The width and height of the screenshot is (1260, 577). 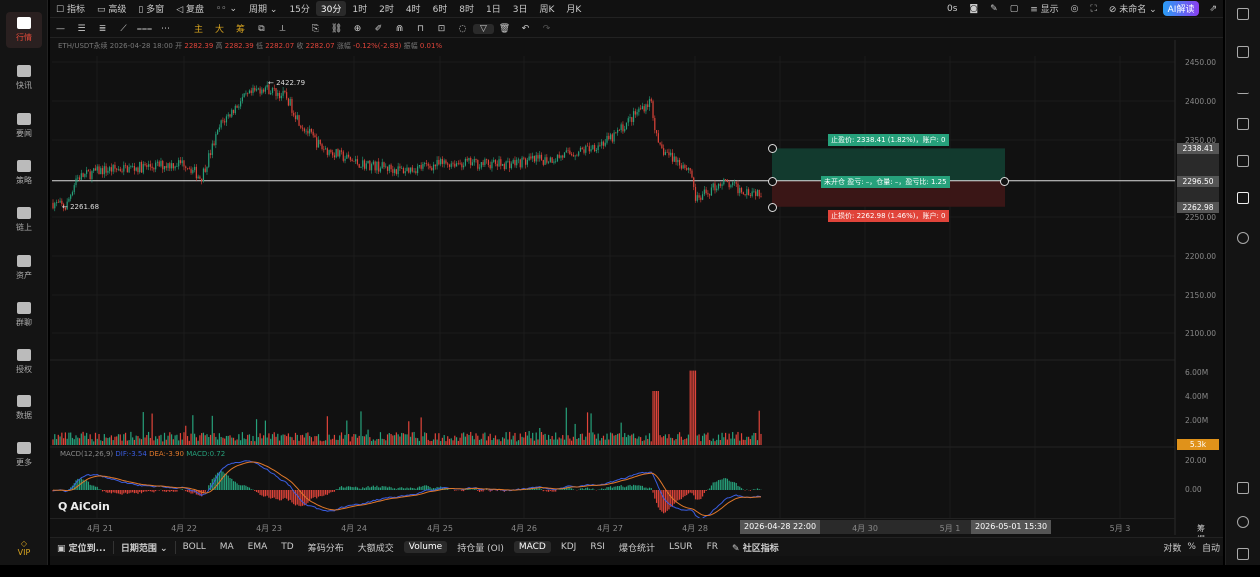 I want to click on pencil-icon: ✎, so click(x=994, y=8).